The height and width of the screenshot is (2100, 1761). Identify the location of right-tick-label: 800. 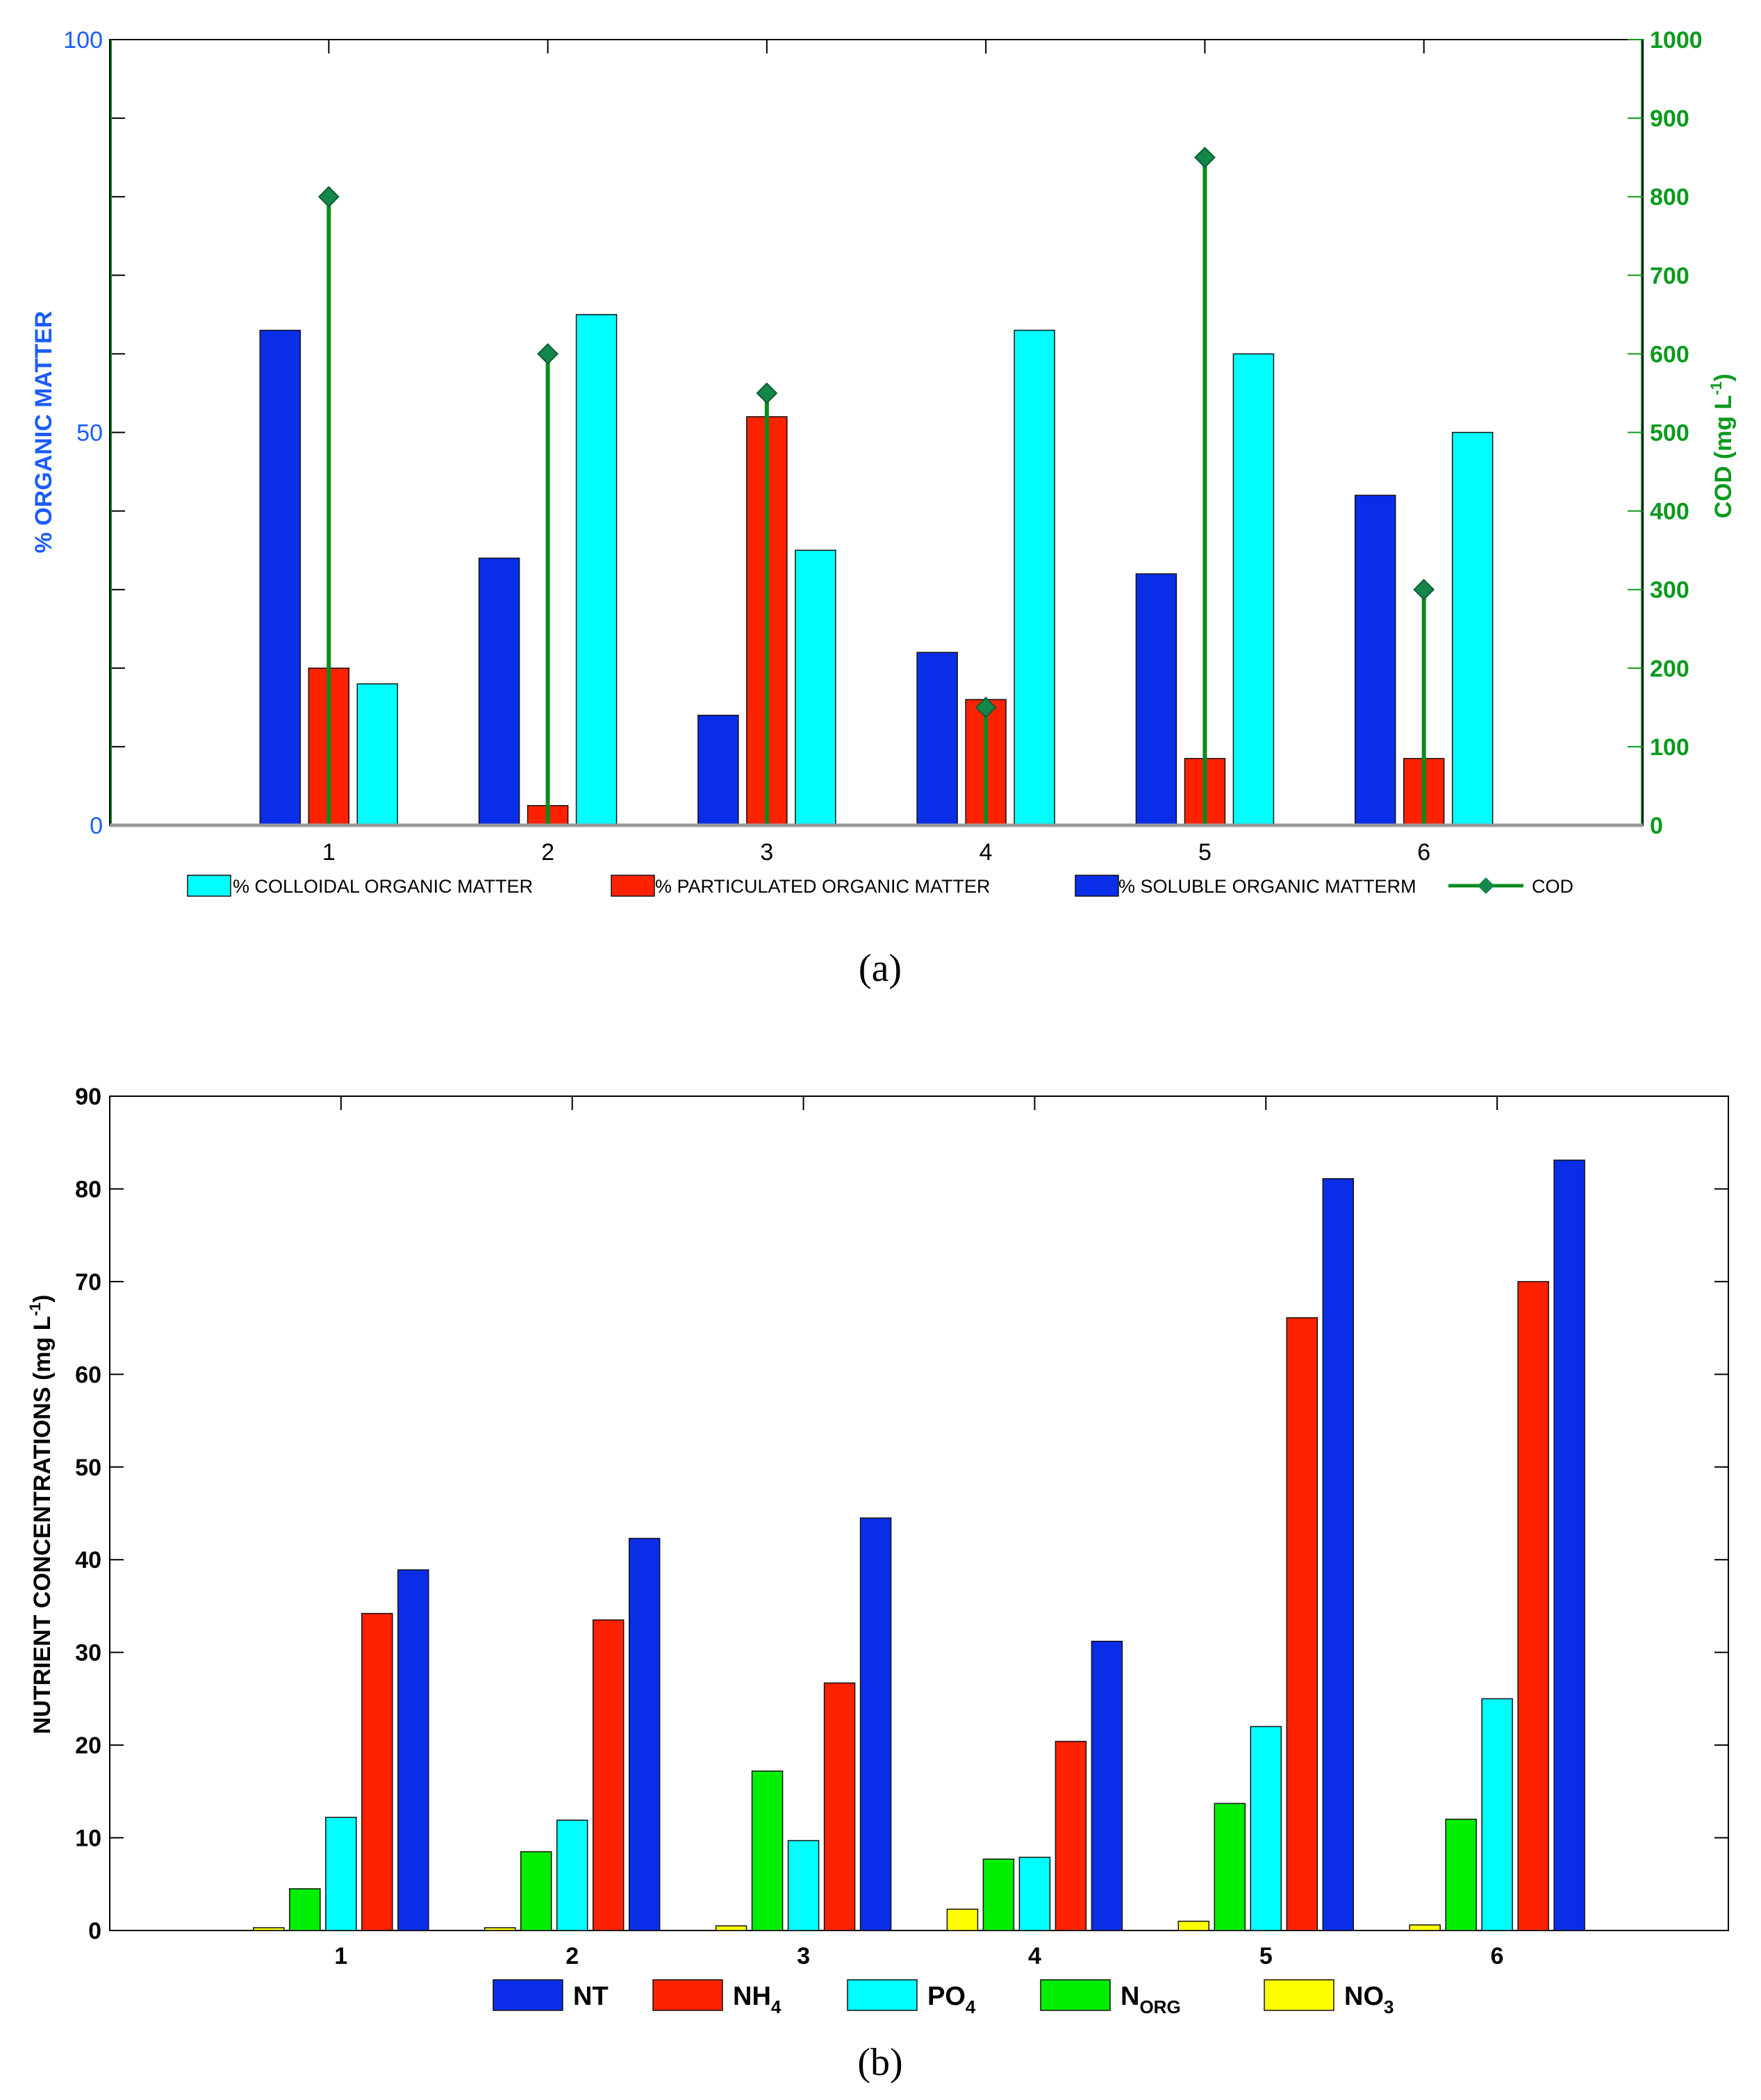
(1669, 197).